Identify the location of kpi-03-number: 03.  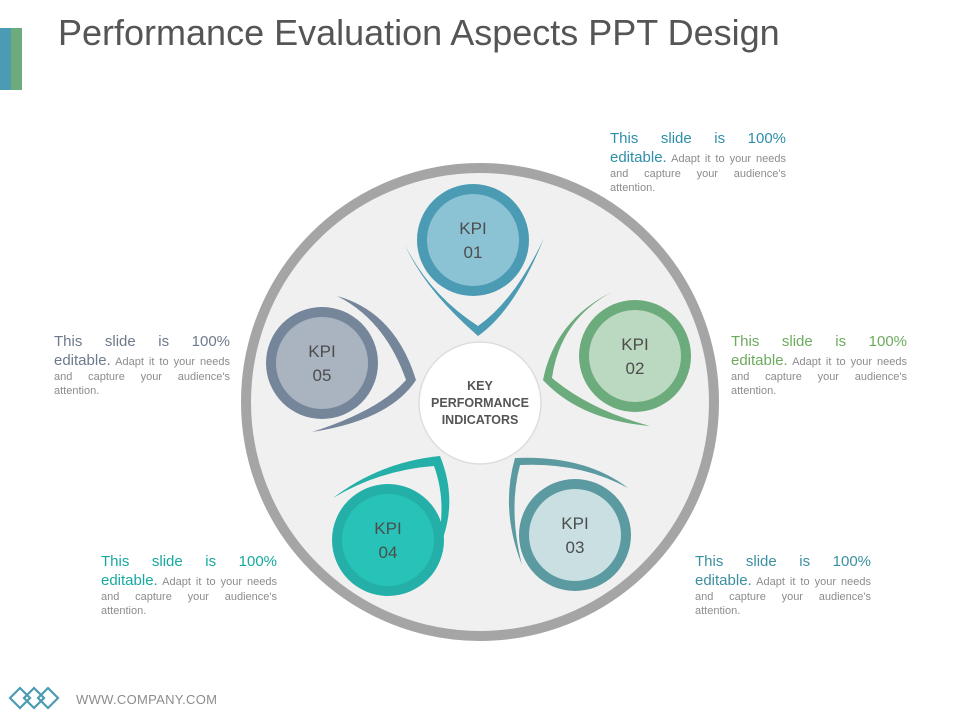
(575, 547).